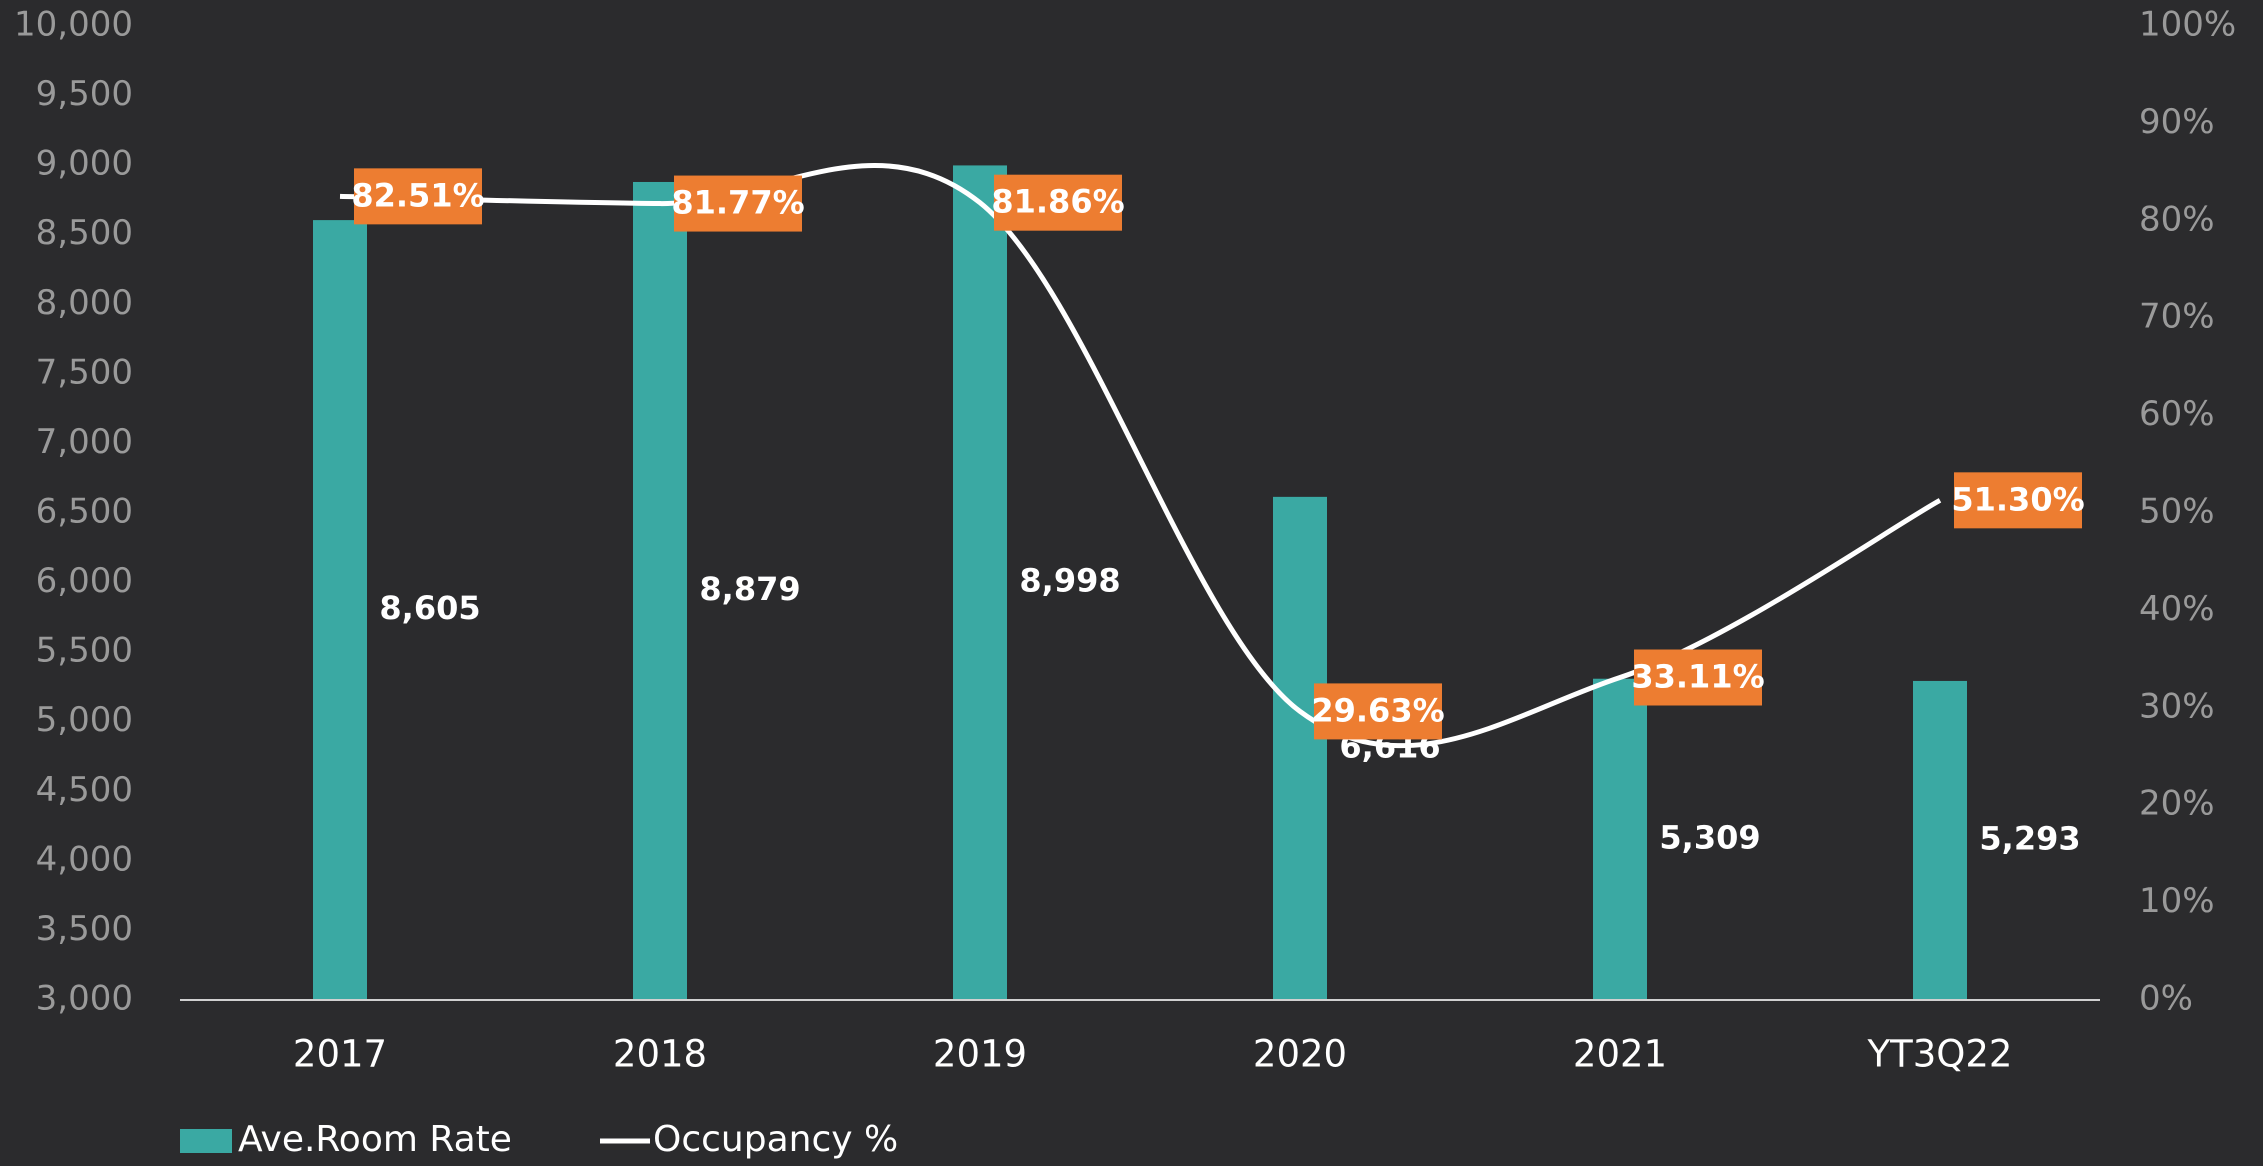 This screenshot has height=1166, width=2263. What do you see at coordinates (84, 720) in the screenshot?
I see `y-tick-label: 5,000` at bounding box center [84, 720].